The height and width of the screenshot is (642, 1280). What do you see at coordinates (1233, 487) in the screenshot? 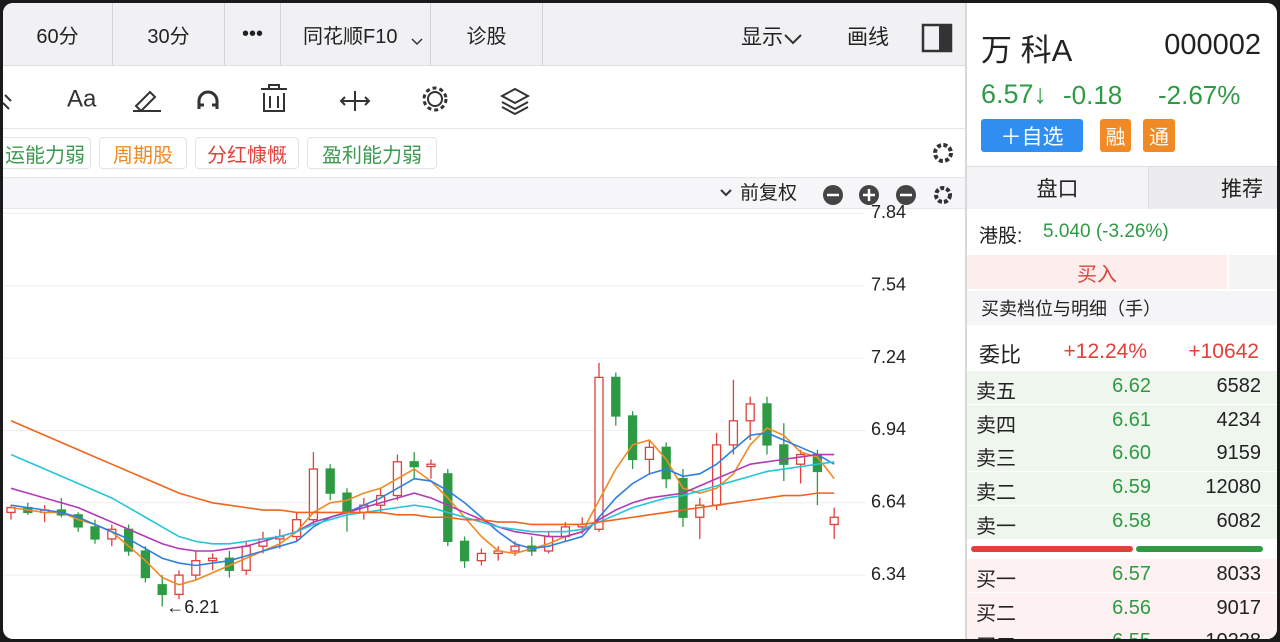
I see `order-volume: 12080` at bounding box center [1233, 487].